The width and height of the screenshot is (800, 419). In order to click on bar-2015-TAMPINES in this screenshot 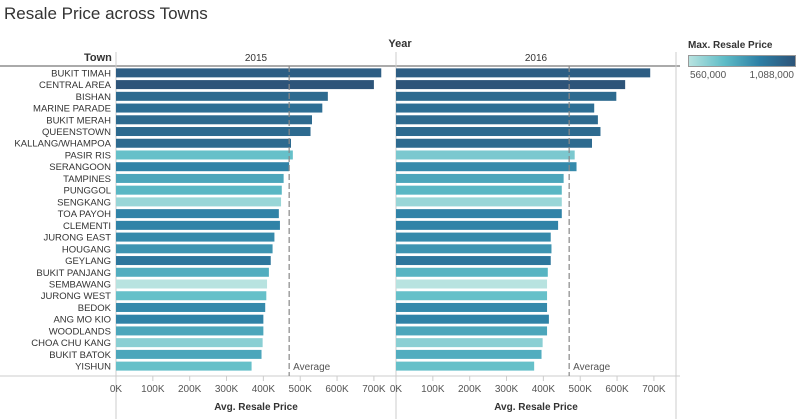, I will do `click(200, 178)`.